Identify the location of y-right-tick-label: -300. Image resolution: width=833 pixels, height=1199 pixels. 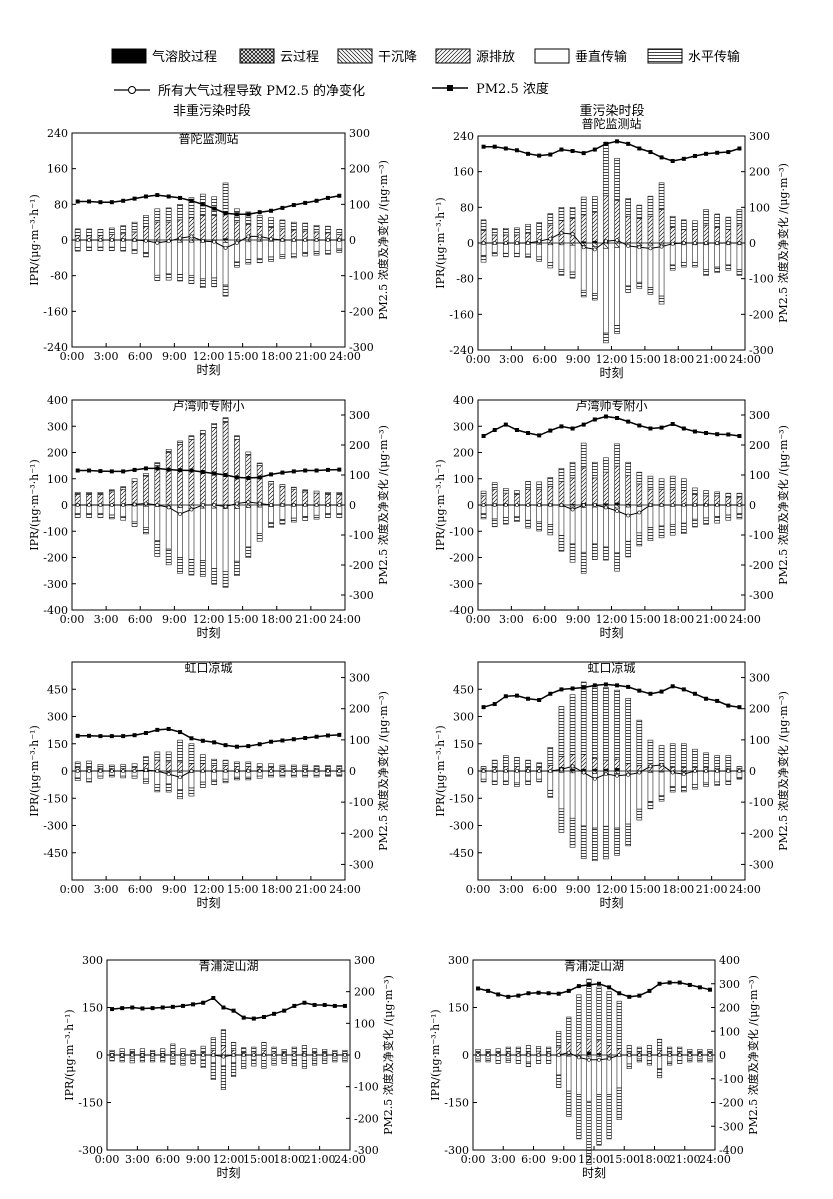
(731, 1126).